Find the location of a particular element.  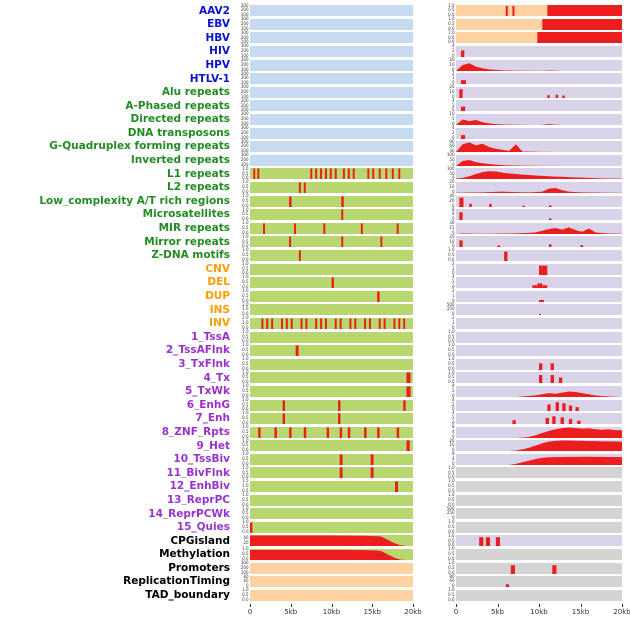

track-row-directed-repeats: Directed repeats 300 200 100 10 5 0 is located at coordinates (315, 119).